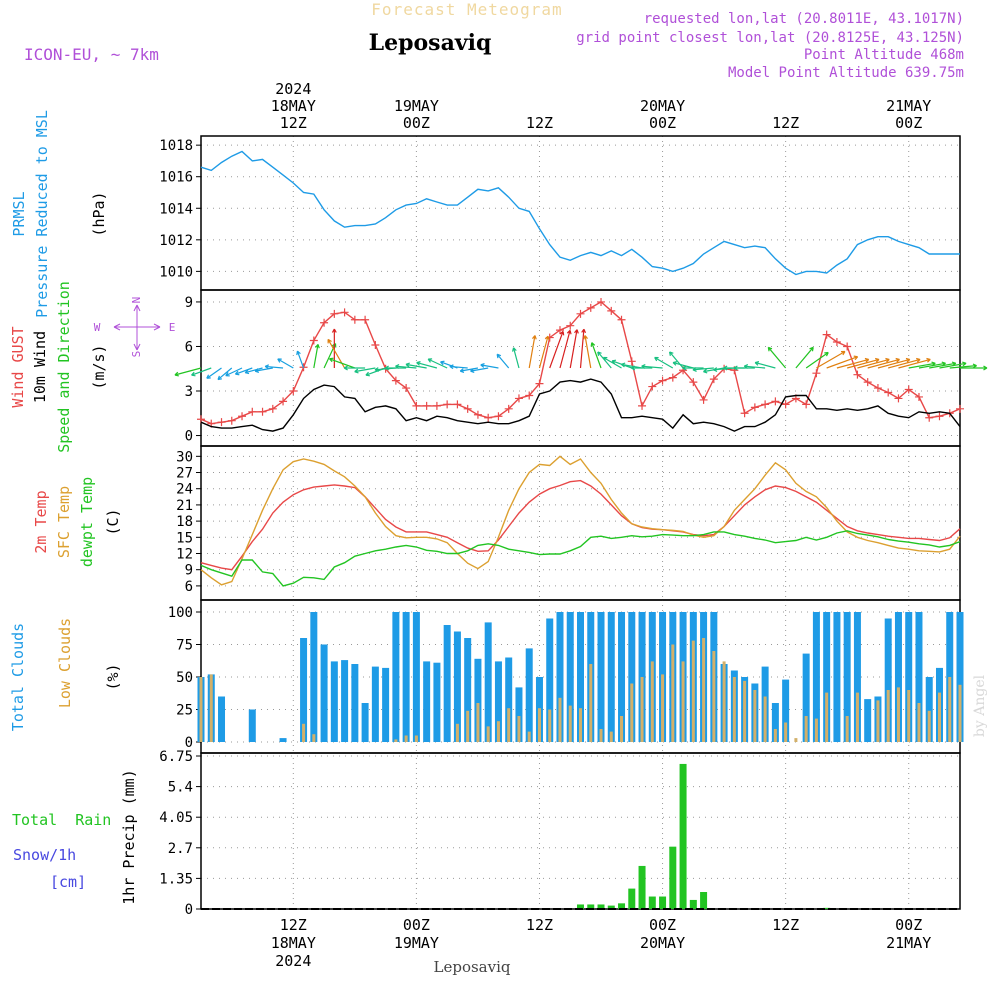 Image resolution: width=1000 pixels, height=1000 pixels. Describe the element at coordinates (580, 213) in the screenshot. I see `pressure-series` at that location.